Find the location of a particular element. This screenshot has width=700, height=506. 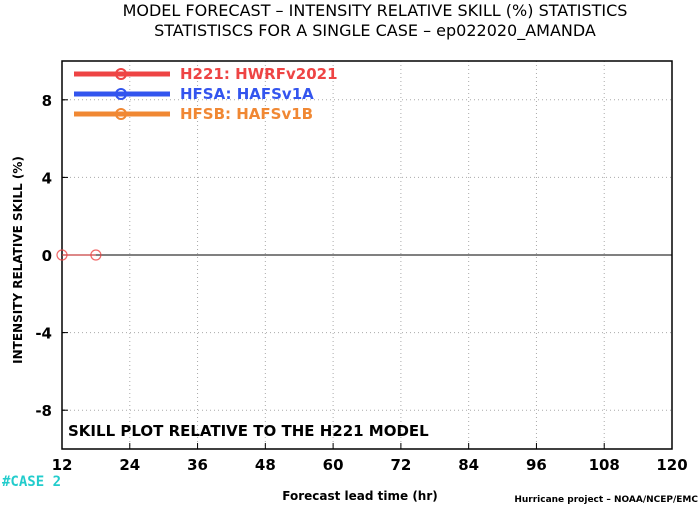

x-tick-label: 48 is located at coordinates (265, 465).